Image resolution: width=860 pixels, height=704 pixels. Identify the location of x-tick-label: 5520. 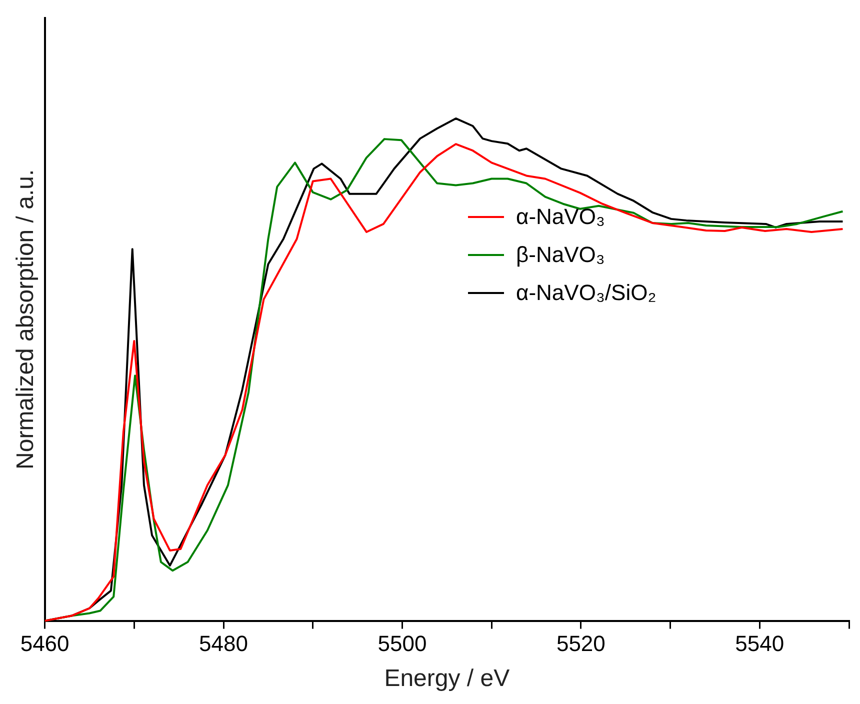
(581, 643).